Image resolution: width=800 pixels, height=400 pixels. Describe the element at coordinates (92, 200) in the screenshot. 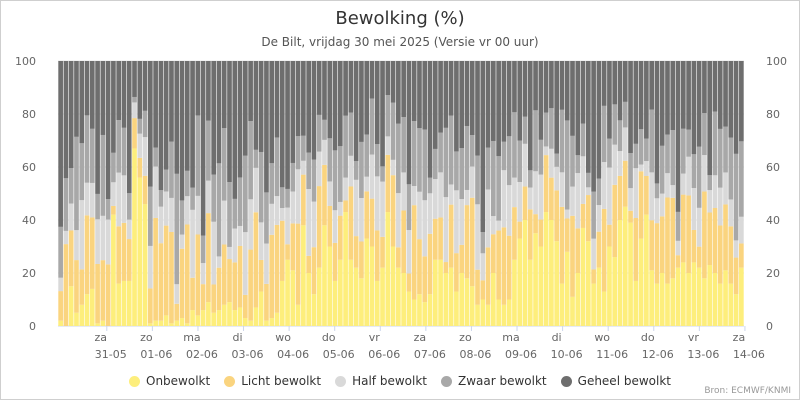

I see `bar-6-half-bewolkt` at that location.